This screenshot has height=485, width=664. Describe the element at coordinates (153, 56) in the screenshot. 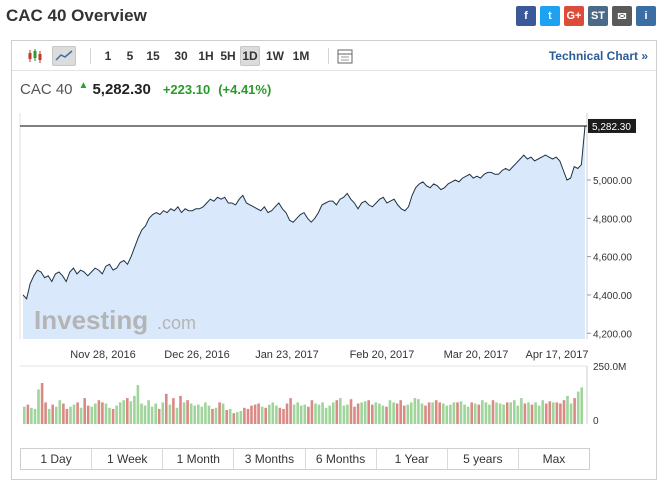

I see `interval-15: 15` at that location.